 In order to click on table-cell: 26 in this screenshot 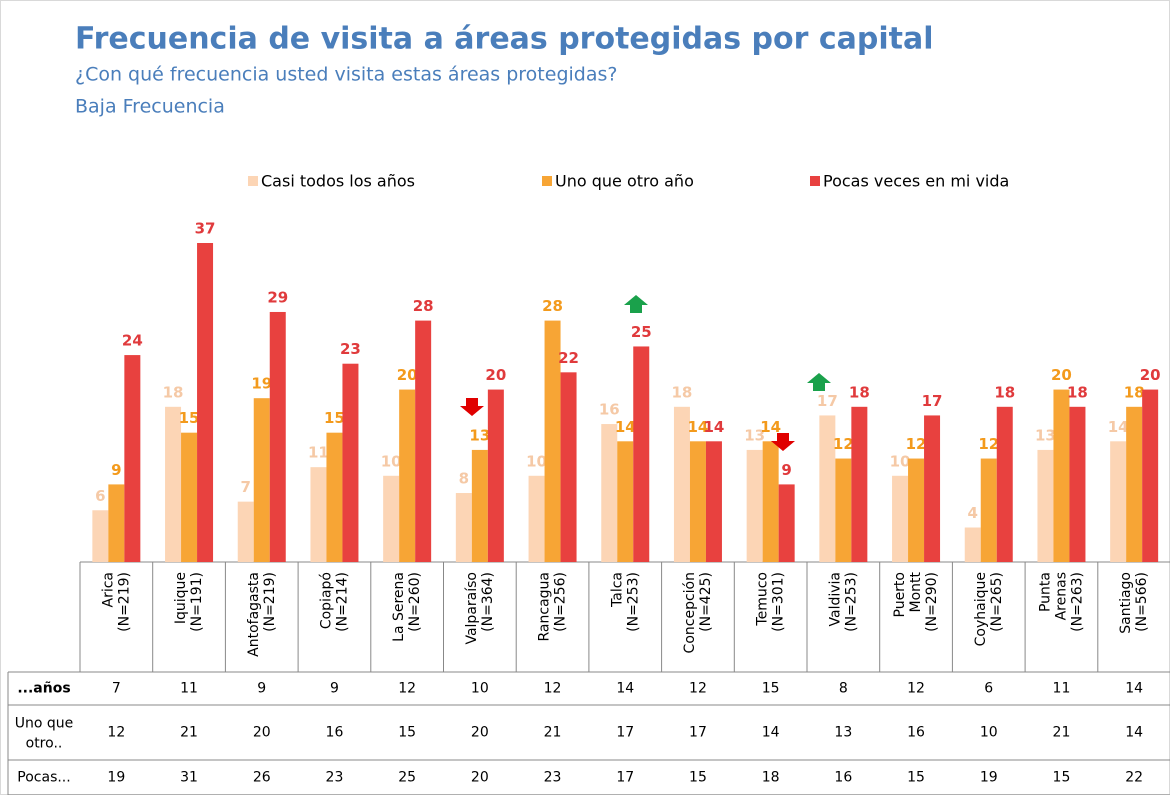, I will do `click(262, 778)`.